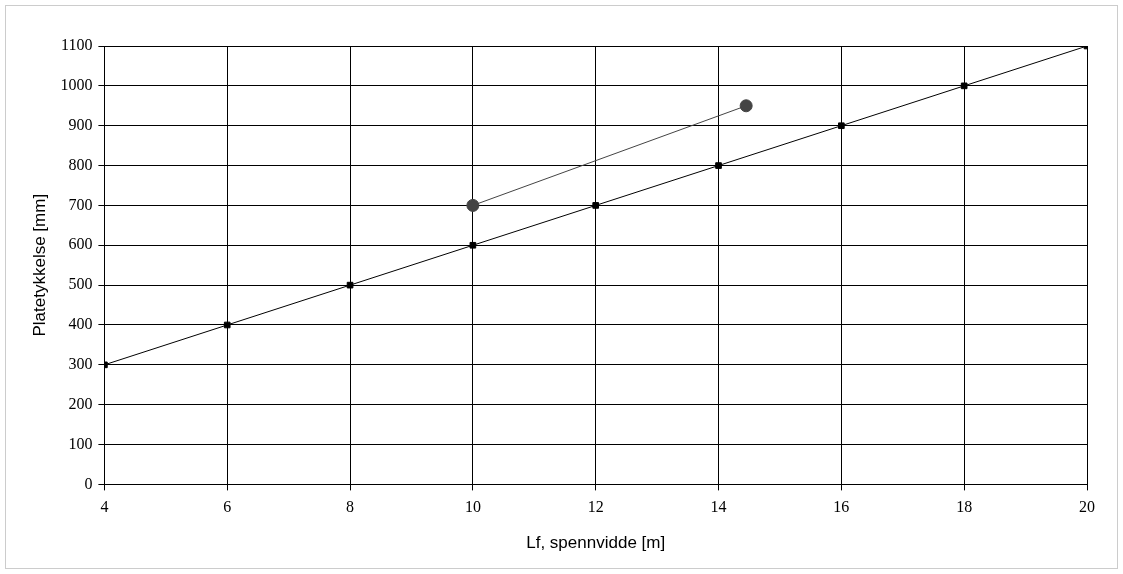 The width and height of the screenshot is (1123, 574). I want to click on y-tick-label: 1000, so click(76, 85).